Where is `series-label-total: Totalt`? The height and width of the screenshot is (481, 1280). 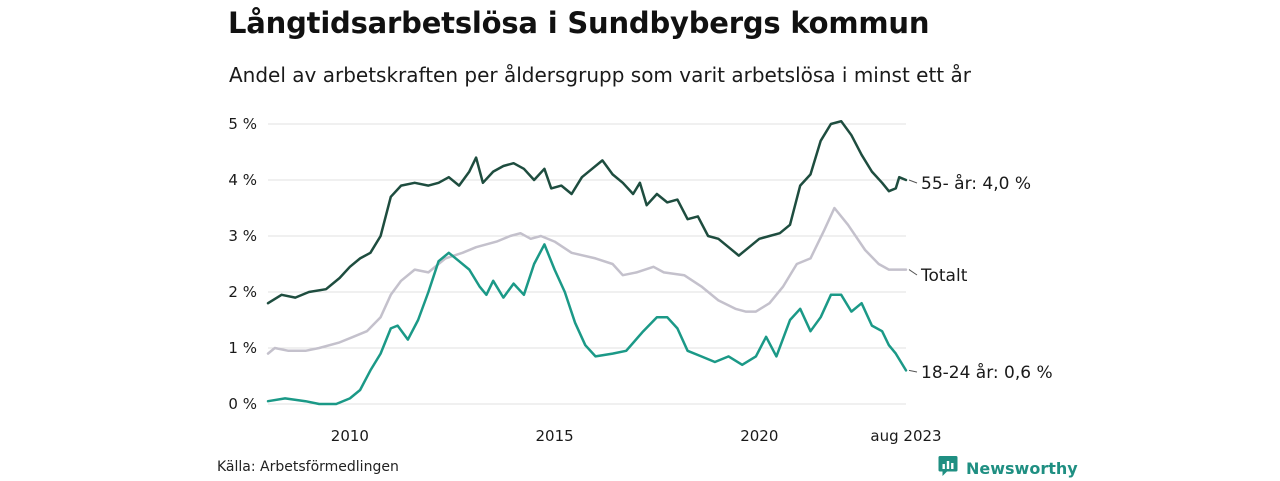
series-label-total: Totalt is located at coordinates (944, 276).